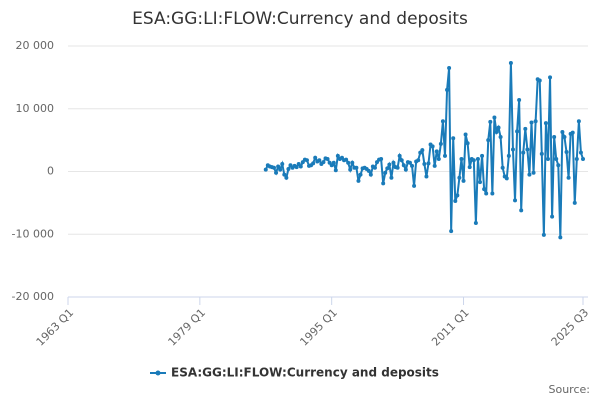 This screenshot has height=400, width=600. What do you see at coordinates (33, 233) in the screenshot?
I see `y-tick-label: -10 000` at bounding box center [33, 233].